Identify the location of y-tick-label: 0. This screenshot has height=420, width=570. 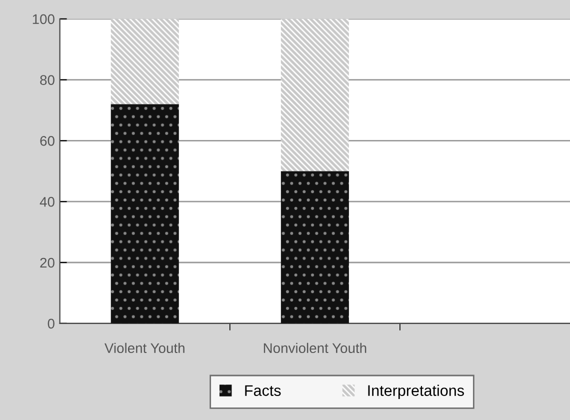
(51, 323).